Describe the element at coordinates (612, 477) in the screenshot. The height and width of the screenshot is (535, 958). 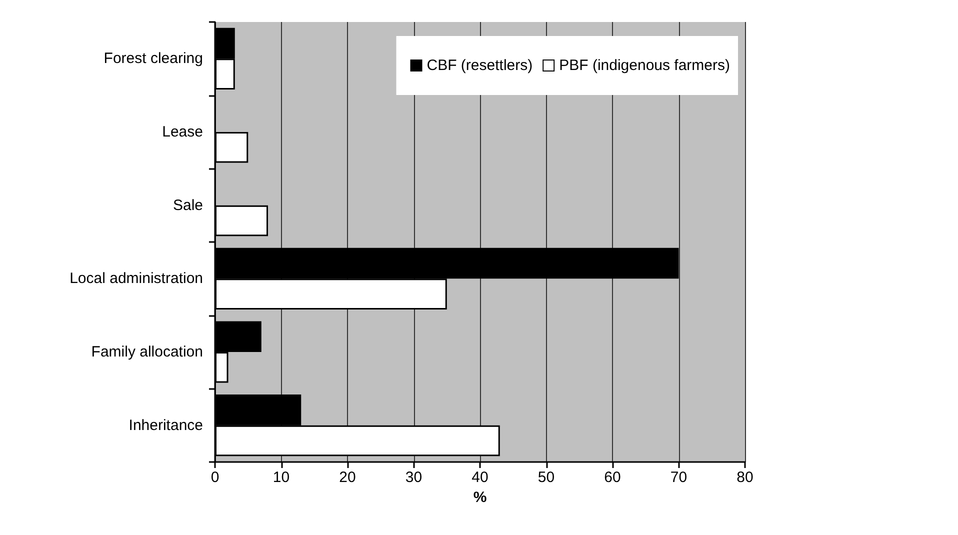
I see `x-tick-label: 60` at that location.